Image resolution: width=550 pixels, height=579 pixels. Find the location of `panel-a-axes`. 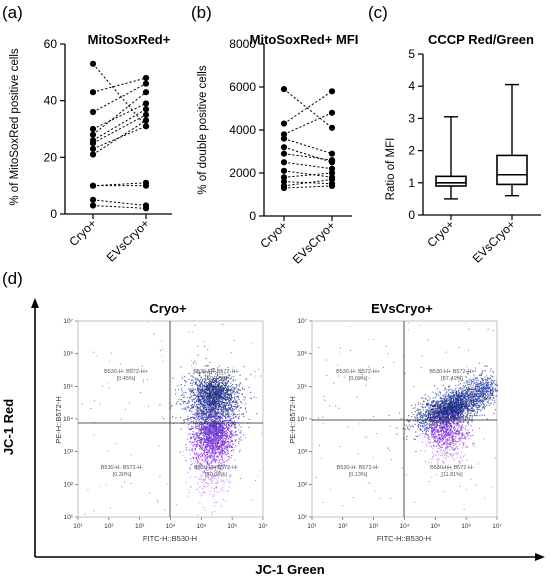

panel-a-axes is located at coordinates (118, 129).